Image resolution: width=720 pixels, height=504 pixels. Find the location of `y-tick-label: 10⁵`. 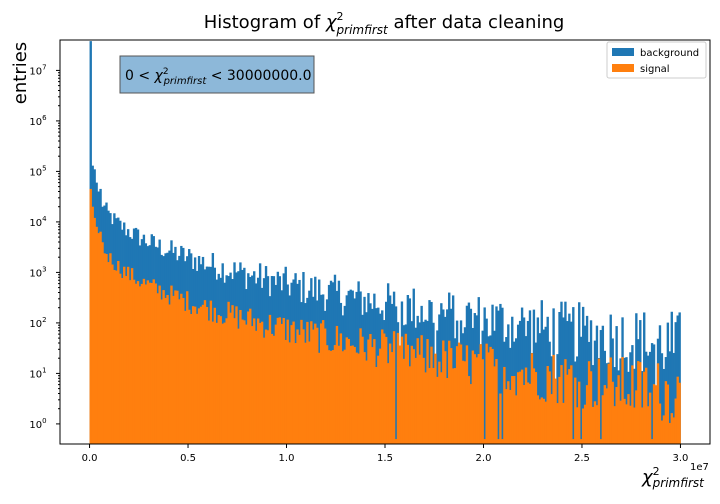

y-tick-label: 10⁵ is located at coordinates (37, 171).